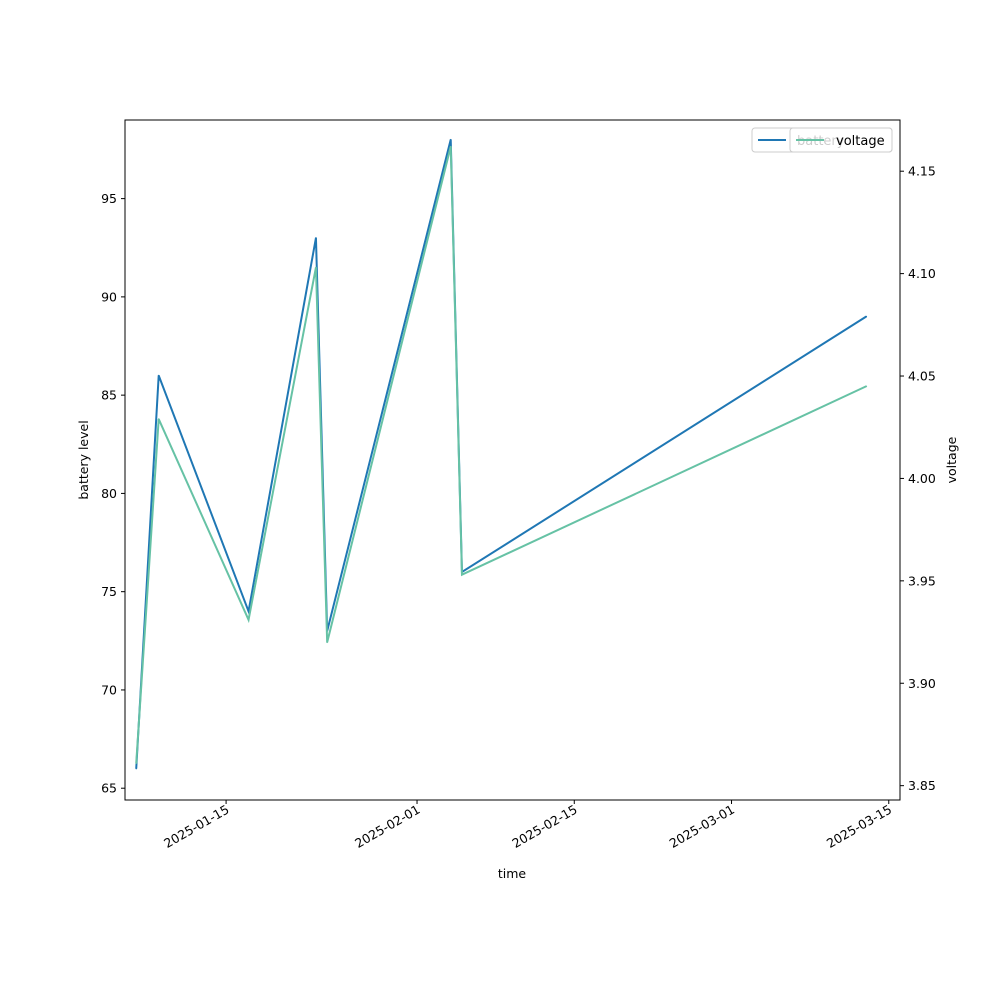  Describe the element at coordinates (109, 788) in the screenshot. I see `y-tick-label-left: 65` at that location.